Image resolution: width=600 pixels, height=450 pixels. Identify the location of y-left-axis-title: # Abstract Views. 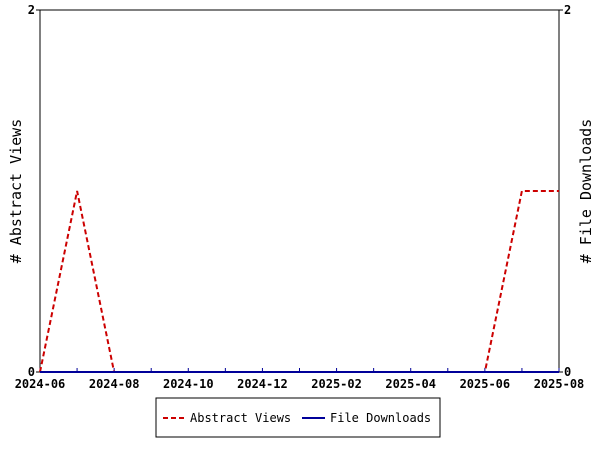
(16, 191).